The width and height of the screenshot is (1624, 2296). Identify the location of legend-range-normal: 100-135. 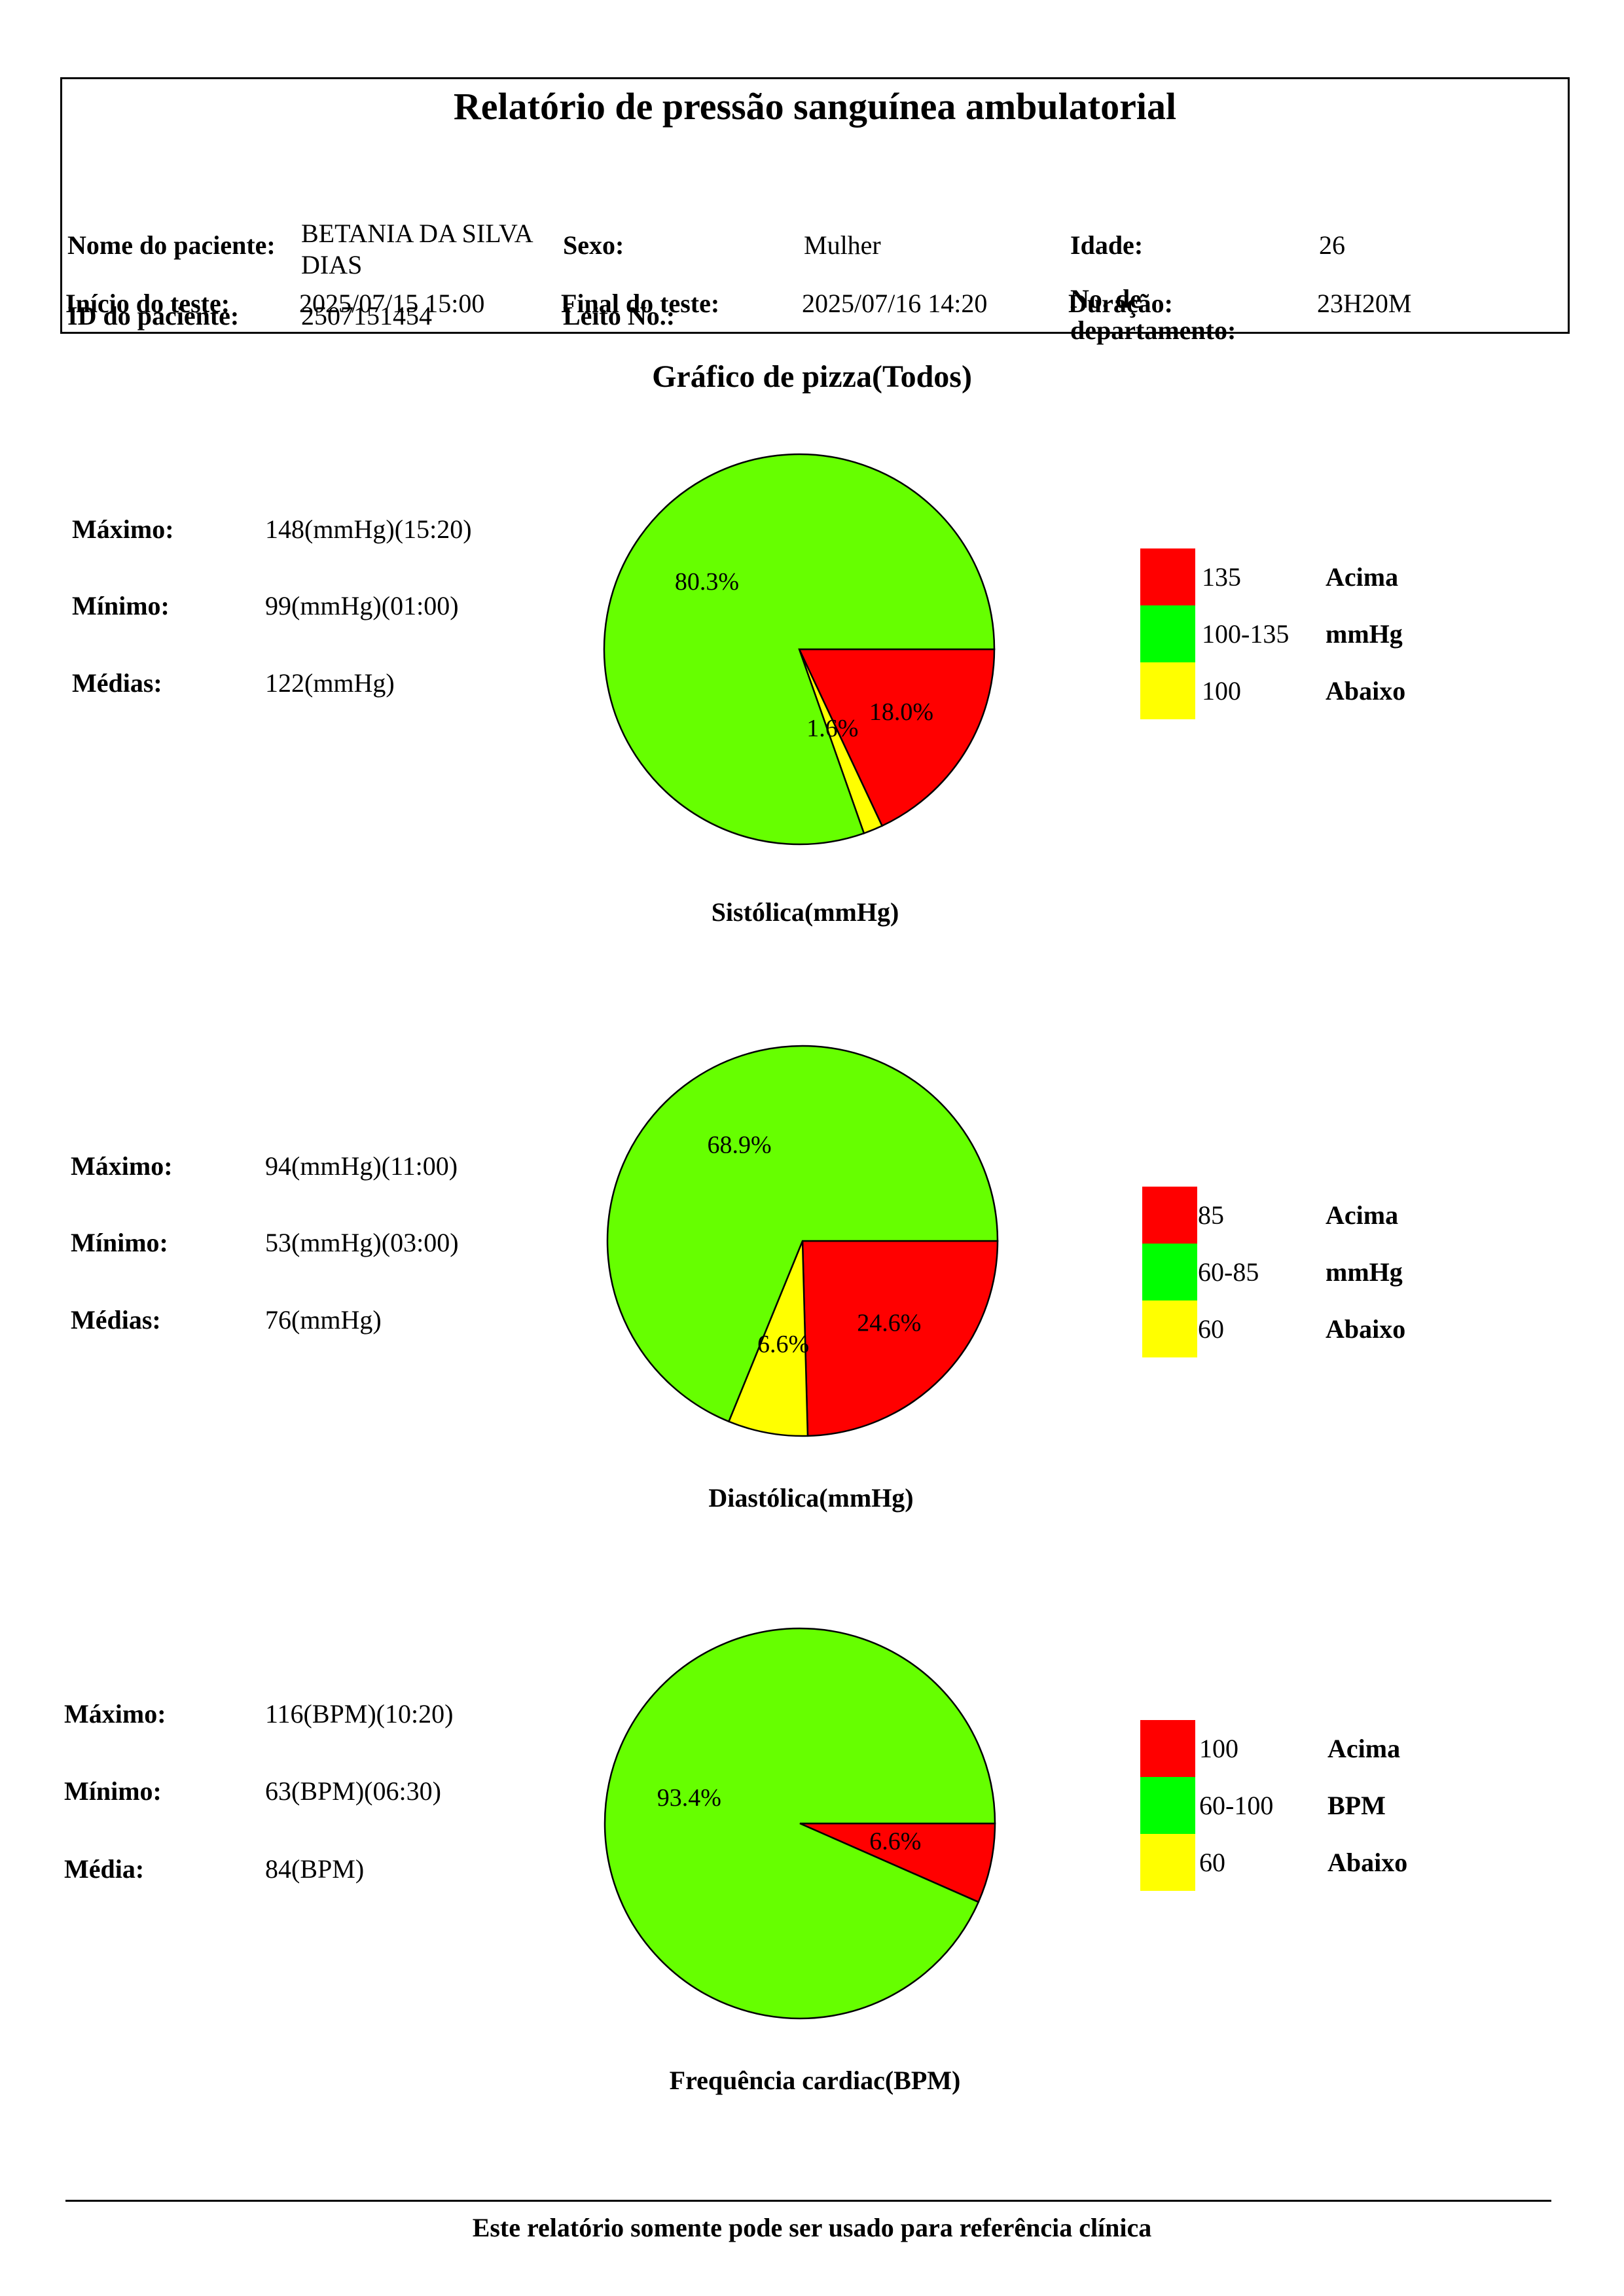
(1246, 634).